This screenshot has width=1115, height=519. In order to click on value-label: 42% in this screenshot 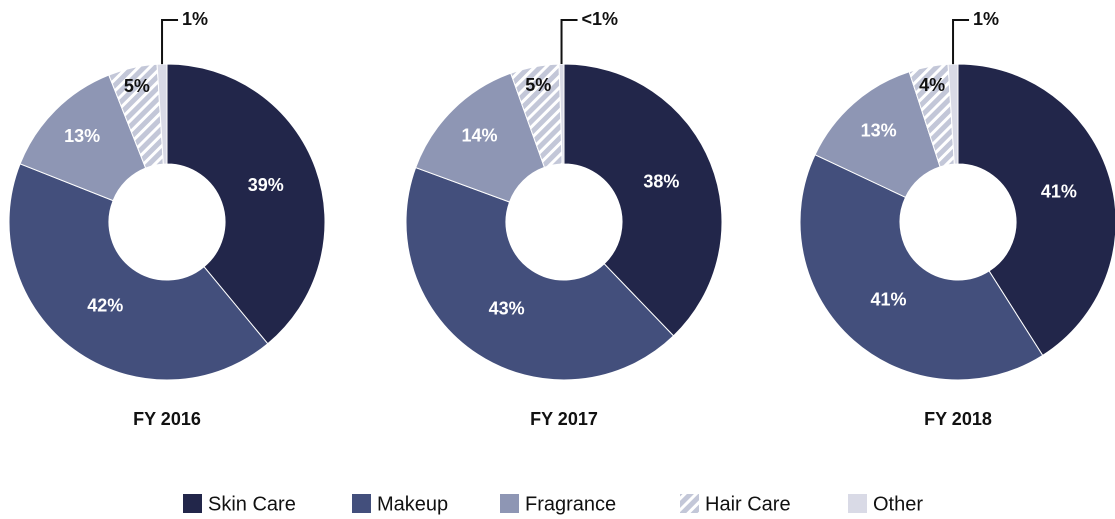, I will do `click(105, 306)`.